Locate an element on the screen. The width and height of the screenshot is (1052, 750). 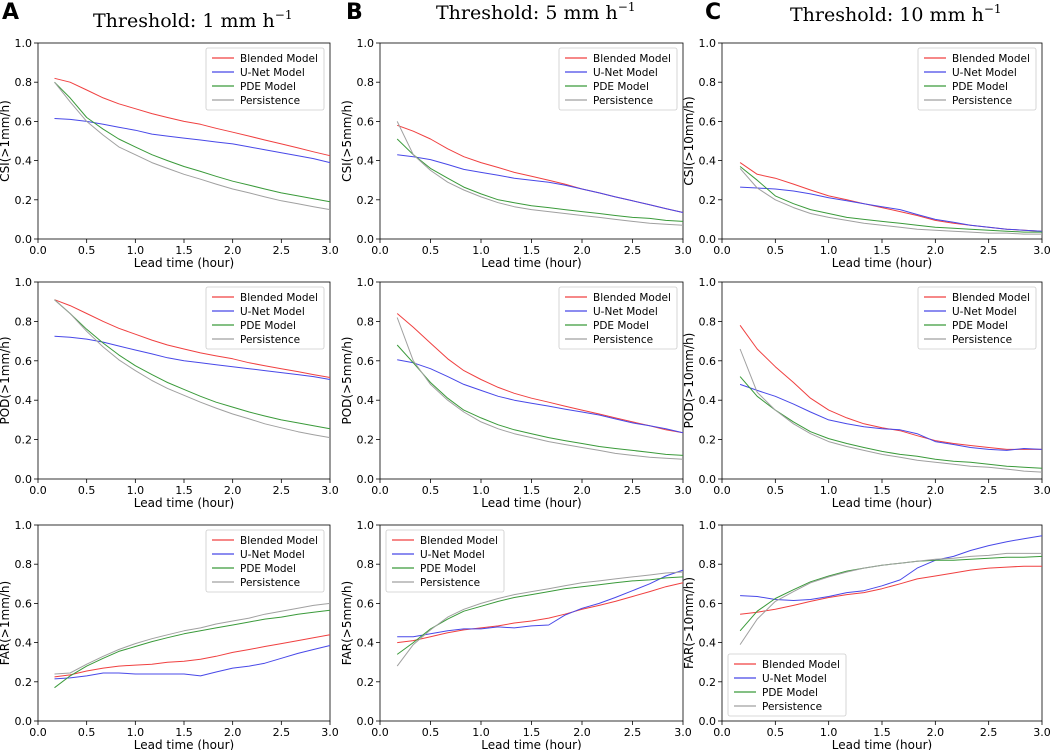
column-title-1-exponent: −1 is located at coordinates (284, 15).